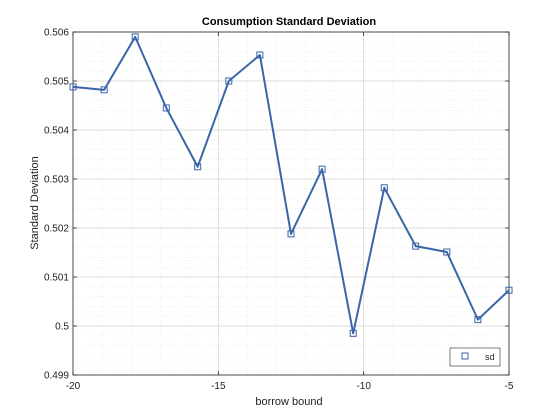 The height and width of the screenshot is (420, 560). I want to click on legend: sd, so click(475, 357).